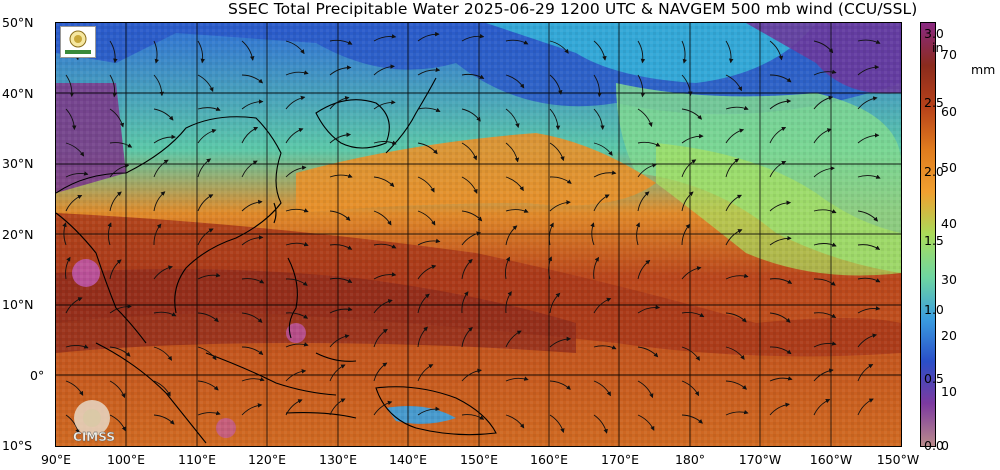  What do you see at coordinates (949, 391) in the screenshot?
I see `colorbar-mm-tick-10: 10` at bounding box center [949, 391].